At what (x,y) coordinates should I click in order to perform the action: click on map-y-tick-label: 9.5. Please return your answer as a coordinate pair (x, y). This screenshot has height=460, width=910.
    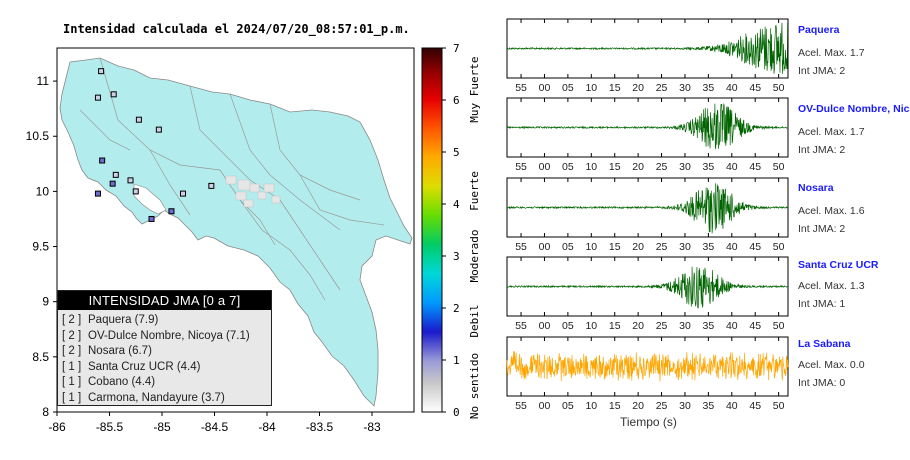
    Looking at the image, I should click on (40, 247).